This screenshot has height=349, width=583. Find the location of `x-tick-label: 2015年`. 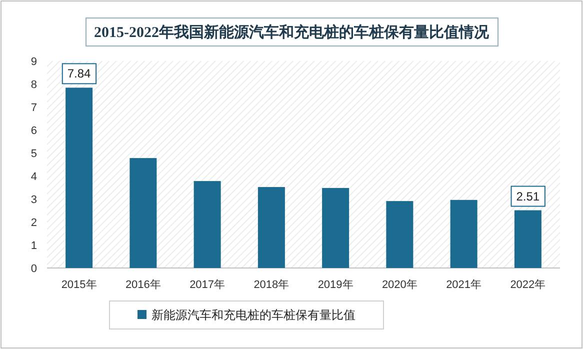

x-tick-label: 2015年 is located at coordinates (79, 285).